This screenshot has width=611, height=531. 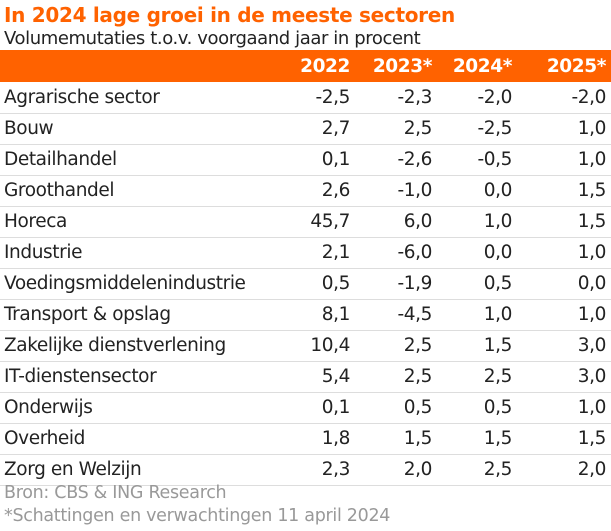 I want to click on sector-name: Horeca, so click(x=35, y=221).